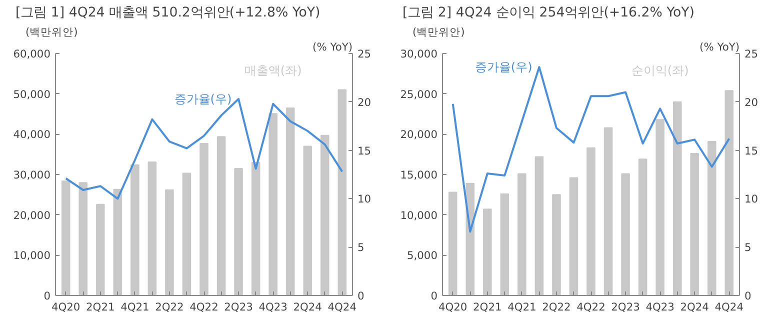 This screenshot has height=333, width=775. I want to click on y-tick-label: 5,000, so click(422, 255).